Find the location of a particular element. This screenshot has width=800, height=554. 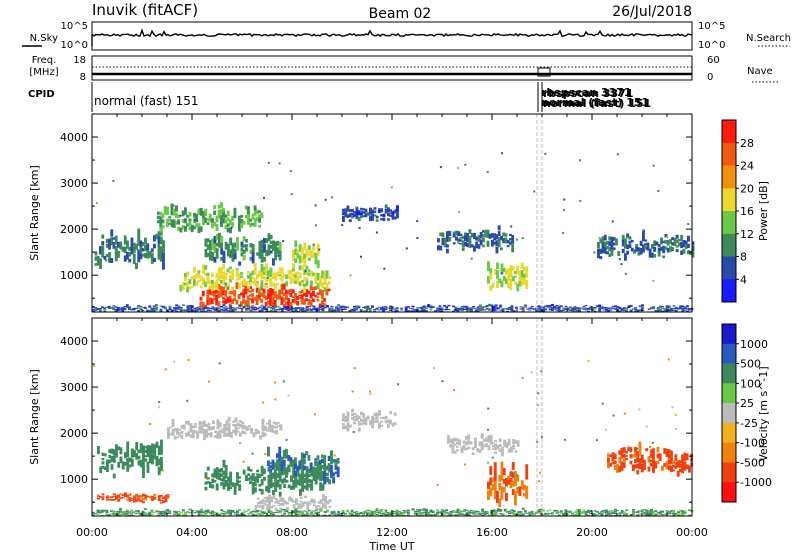

colorbar-swatch is located at coordinates (729, 291).